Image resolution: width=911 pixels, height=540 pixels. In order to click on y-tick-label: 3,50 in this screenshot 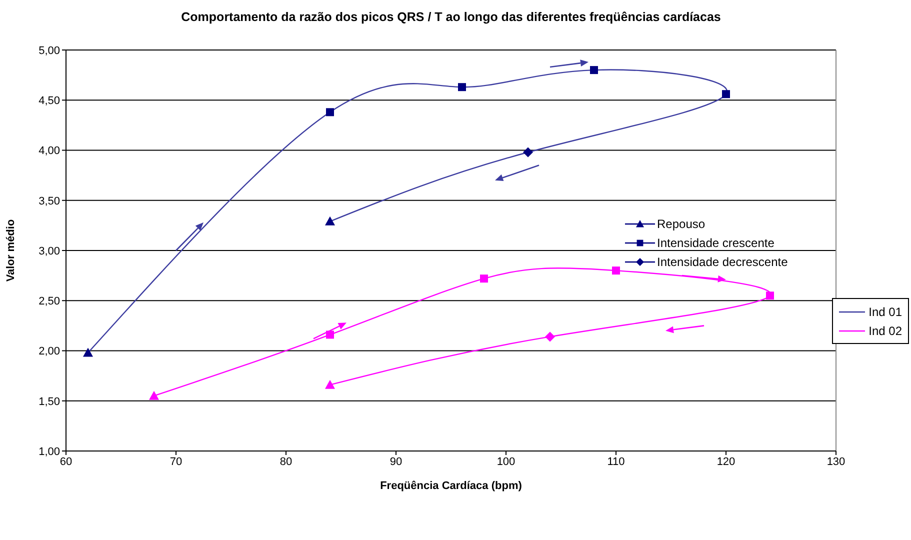, I will do `click(49, 201)`.